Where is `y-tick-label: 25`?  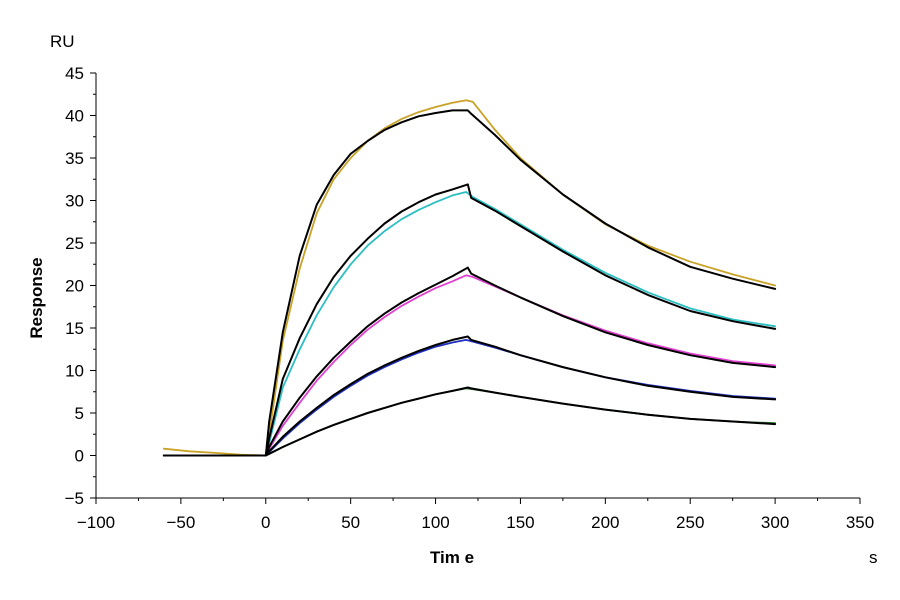 y-tick-label: 25 is located at coordinates (74, 243).